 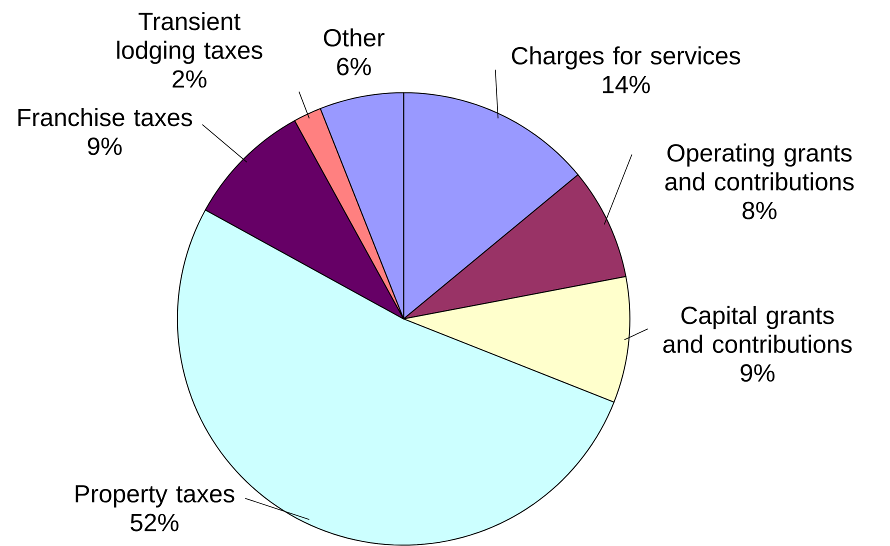 What do you see at coordinates (757, 329) in the screenshot?
I see `slice-label: Capital grants and contributions` at bounding box center [757, 329].